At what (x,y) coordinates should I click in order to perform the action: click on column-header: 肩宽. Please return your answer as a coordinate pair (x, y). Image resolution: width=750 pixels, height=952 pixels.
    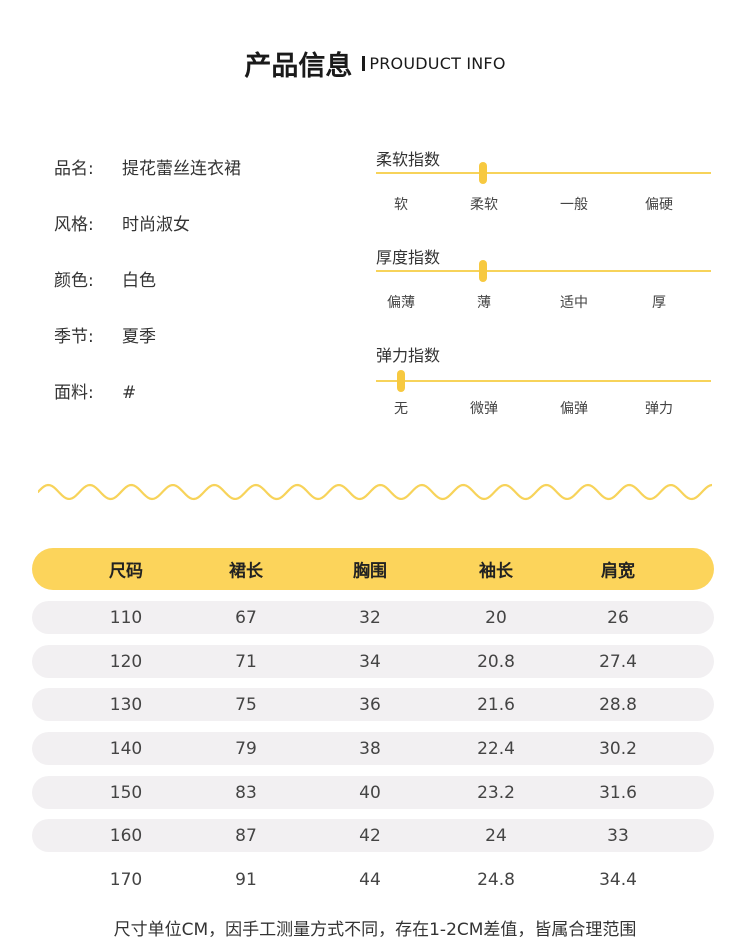
    Looking at the image, I should click on (618, 571).